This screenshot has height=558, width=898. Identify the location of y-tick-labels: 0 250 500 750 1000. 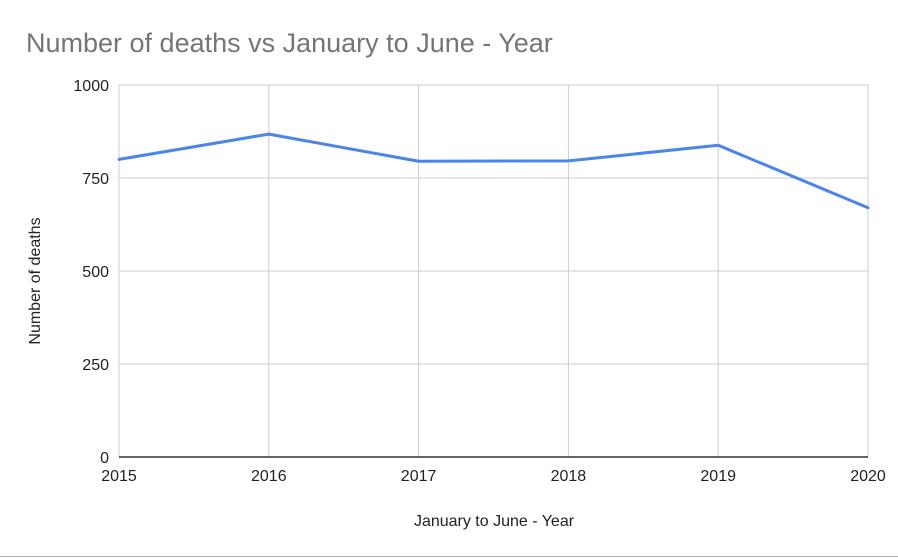
(91, 272).